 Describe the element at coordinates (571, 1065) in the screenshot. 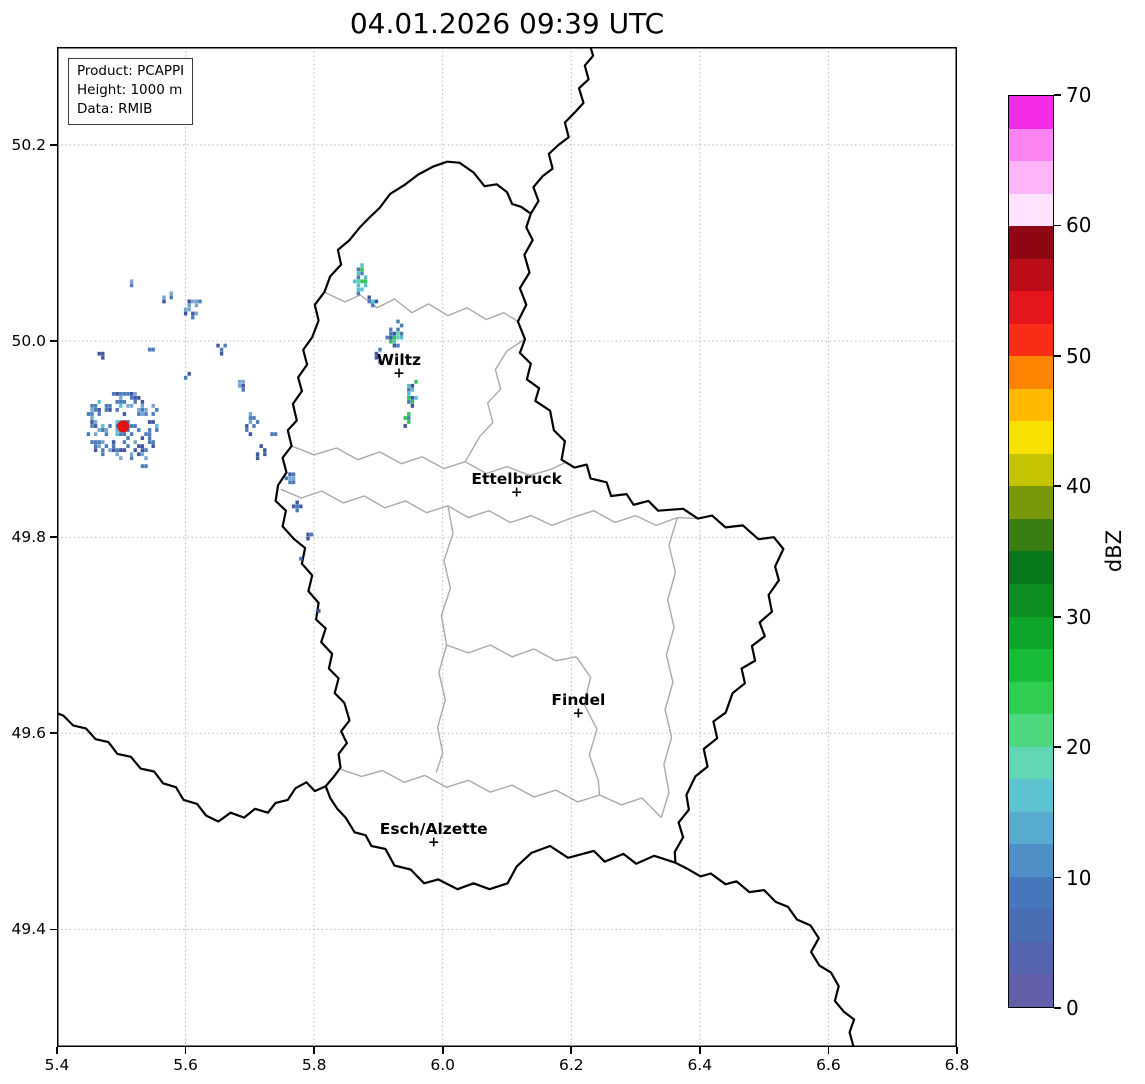

I see `x-tick-label: 6.2` at that location.